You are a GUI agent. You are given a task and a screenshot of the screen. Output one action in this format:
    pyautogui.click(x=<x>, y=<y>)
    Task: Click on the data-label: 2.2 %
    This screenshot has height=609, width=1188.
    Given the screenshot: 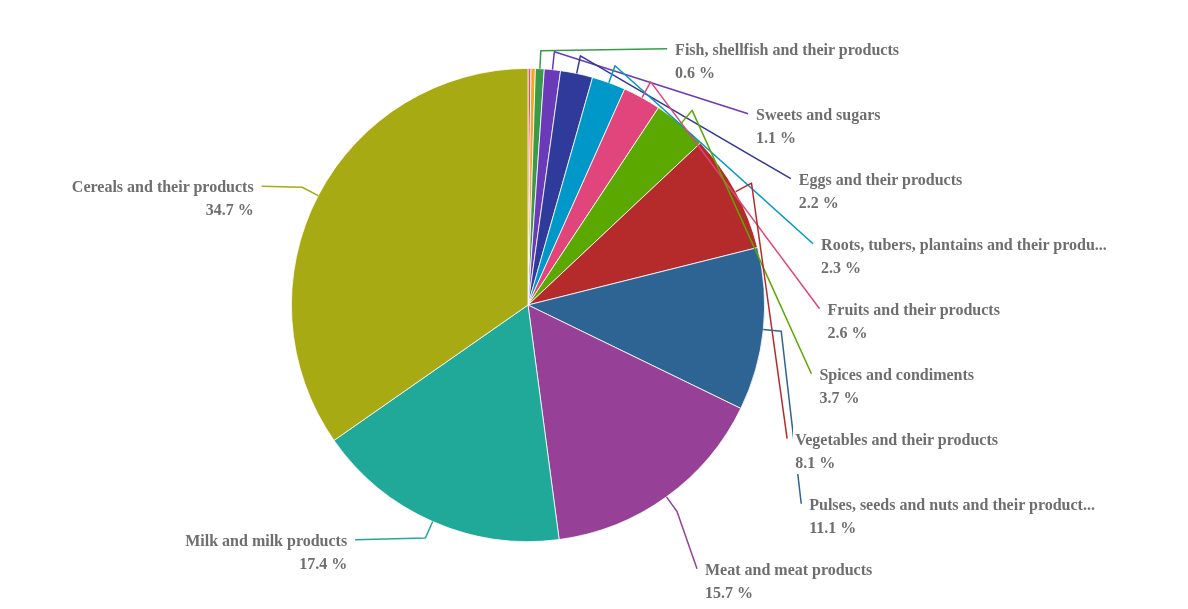 What is the action you would take?
    pyautogui.click(x=819, y=202)
    